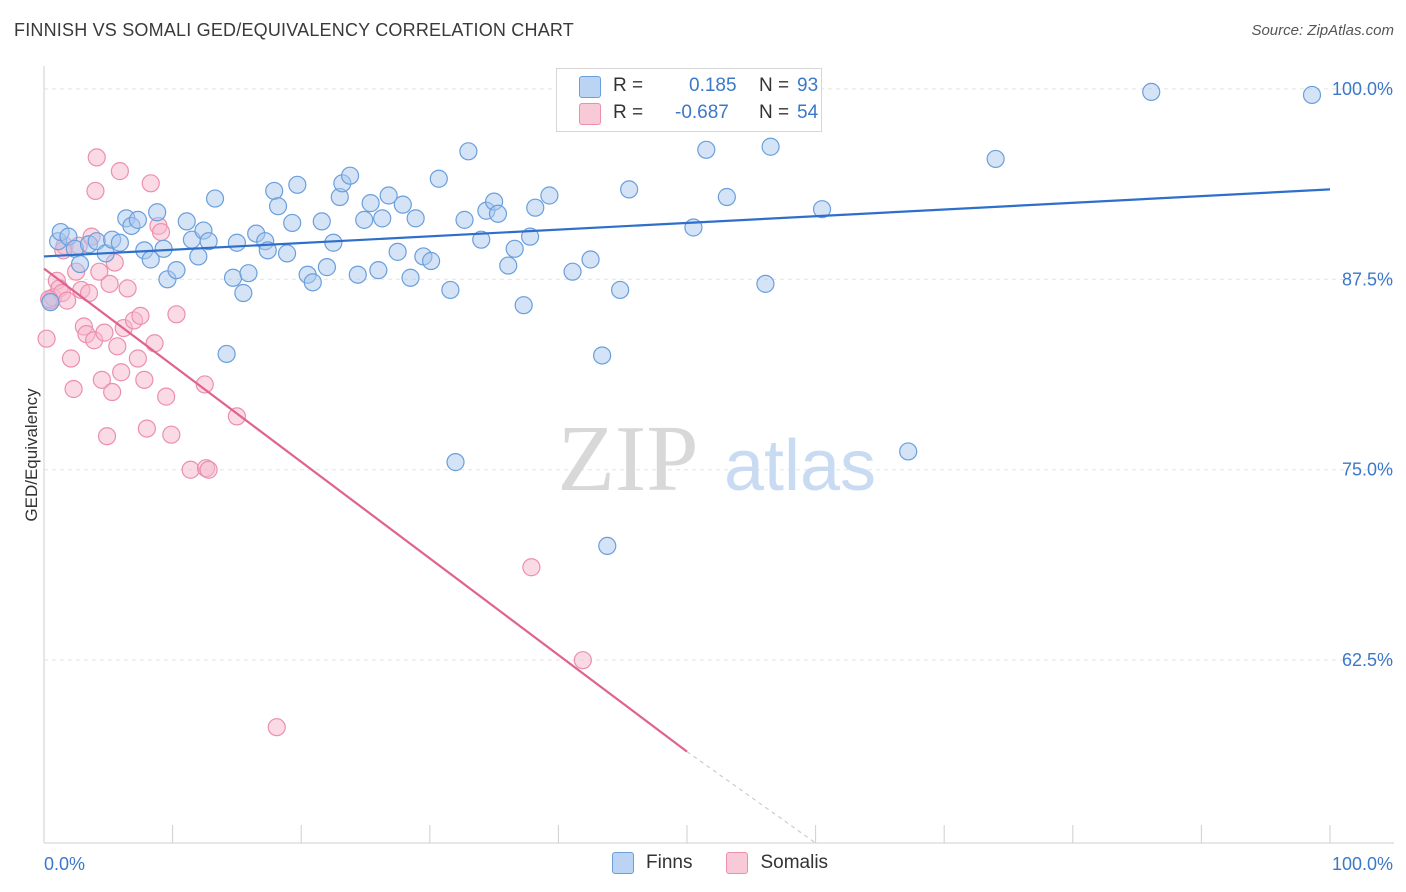  What do you see at coordinates (628, 85) in the screenshot?
I see `finns-r-label: R =` at bounding box center [628, 85].